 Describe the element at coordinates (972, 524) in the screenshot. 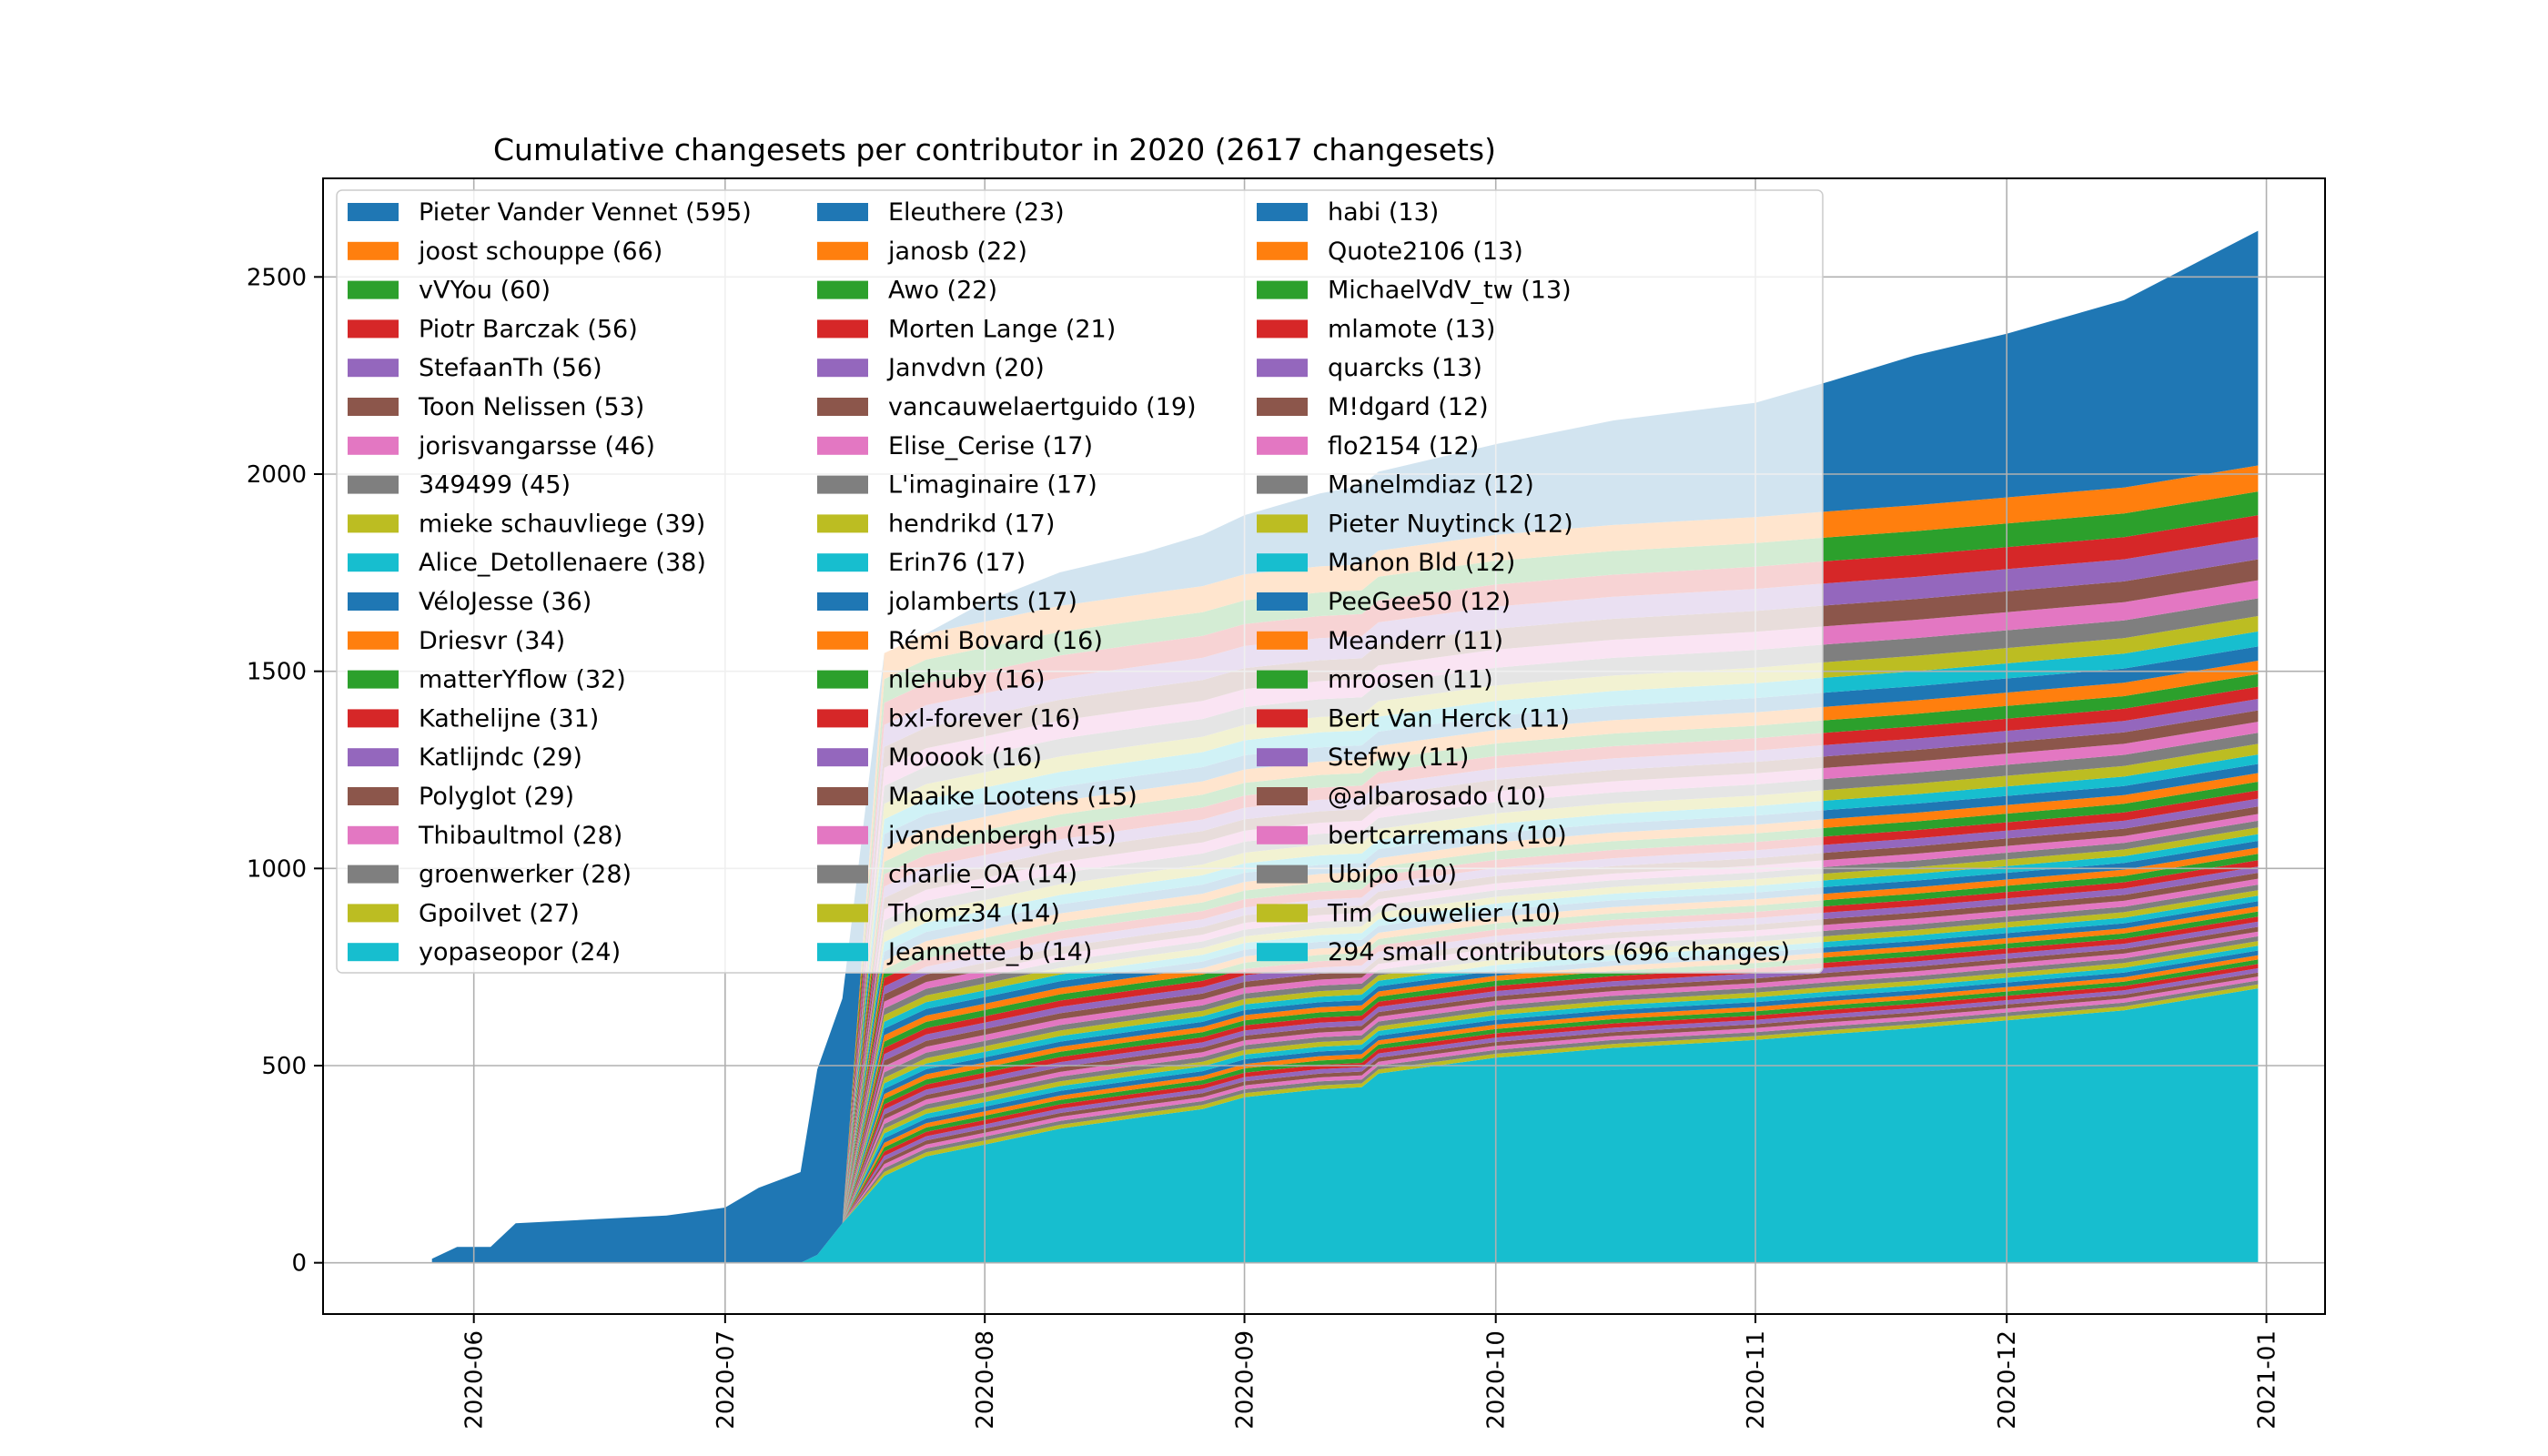

I see `legend-entry-28: hendrikd (17)` at that location.